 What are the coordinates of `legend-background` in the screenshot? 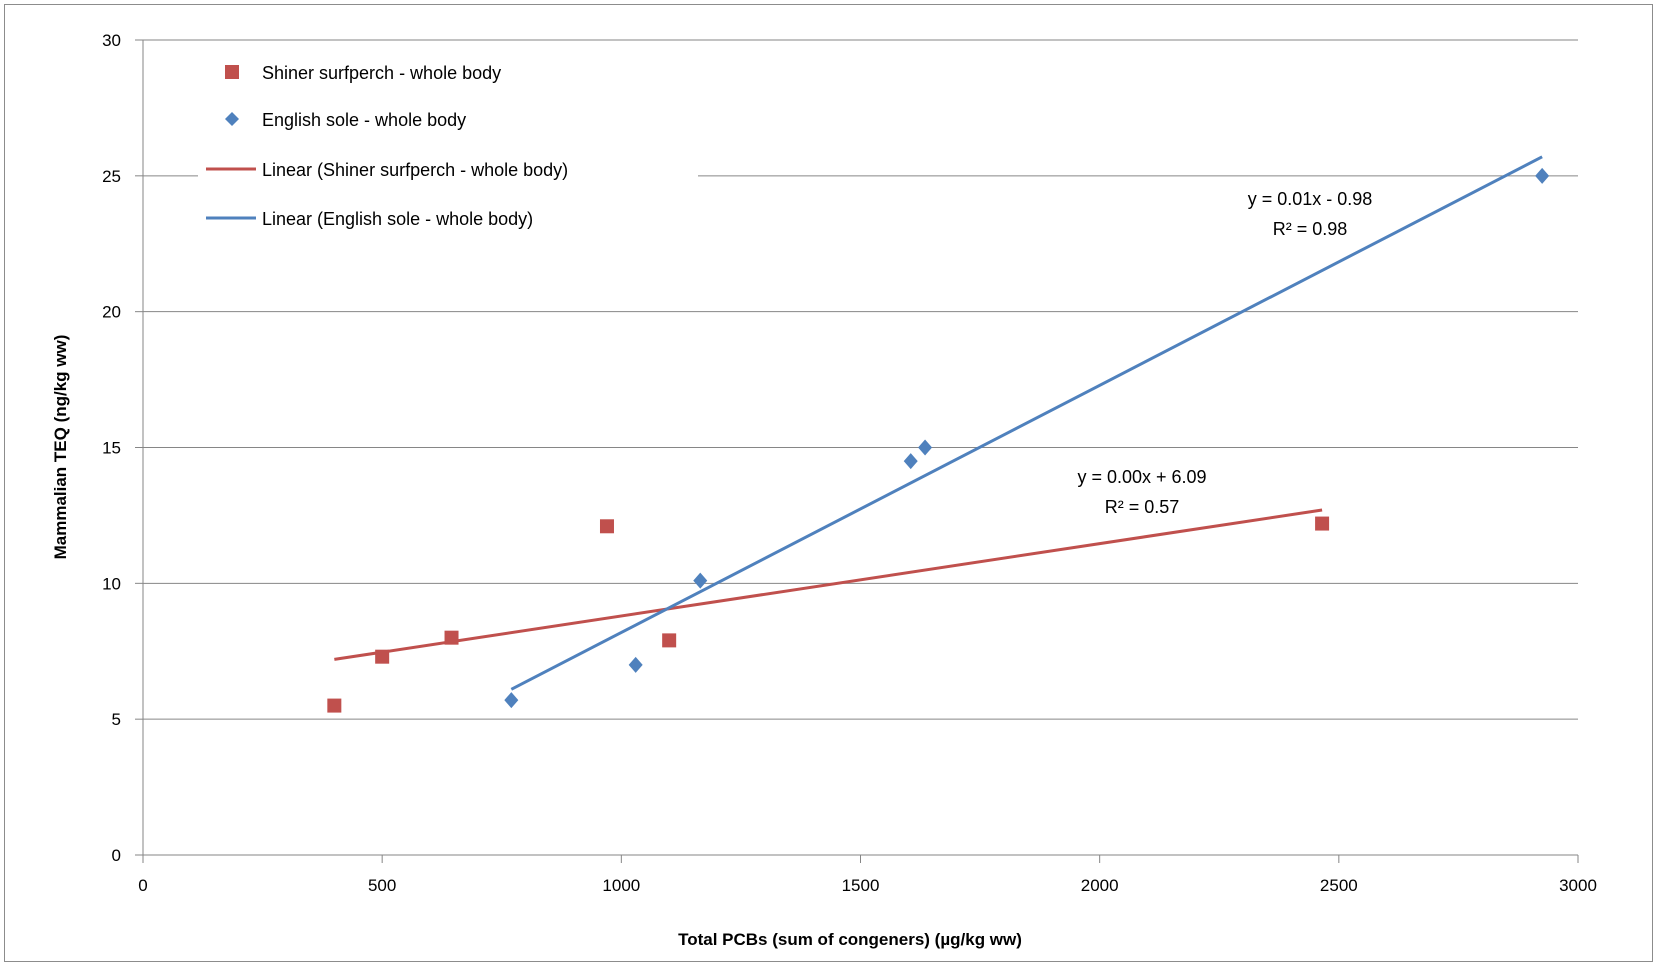 It's located at (448, 151).